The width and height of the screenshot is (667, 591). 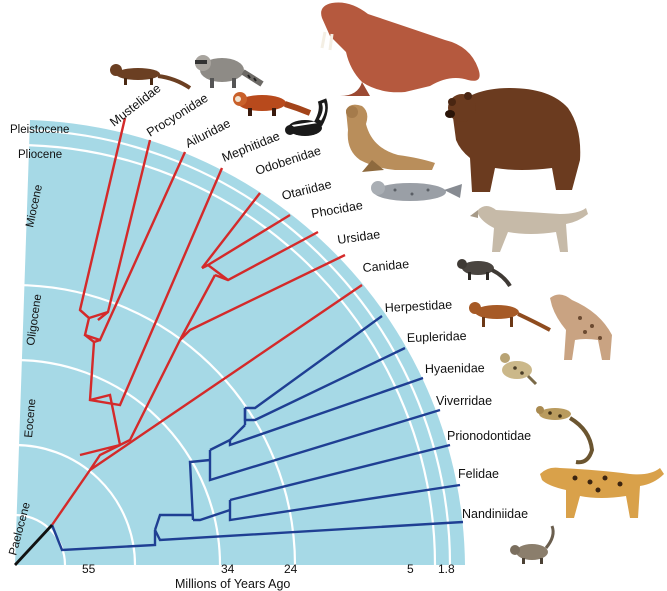 What do you see at coordinates (291, 569) in the screenshot?
I see `tick-24: 24` at bounding box center [291, 569].